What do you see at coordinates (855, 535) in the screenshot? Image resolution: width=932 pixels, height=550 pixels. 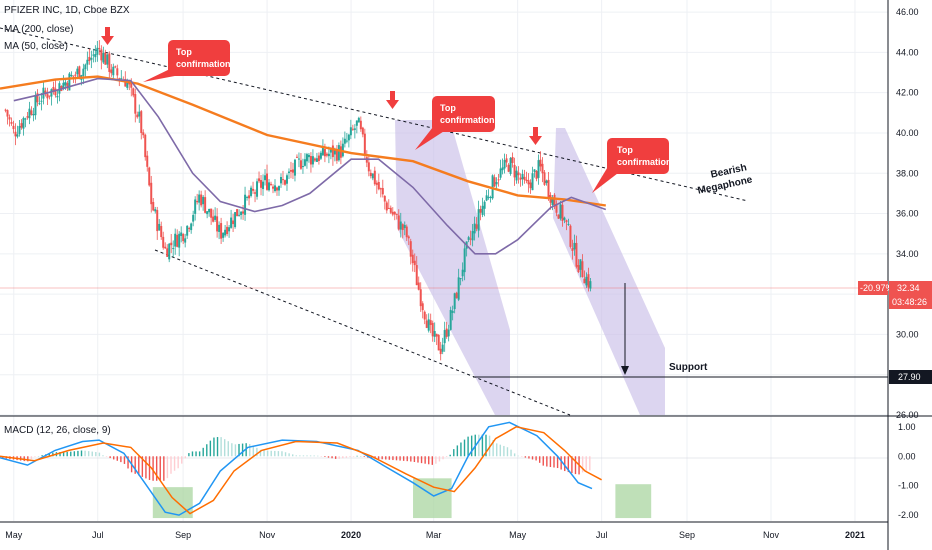 I see `time-tick-label: 2021` at bounding box center [855, 535].